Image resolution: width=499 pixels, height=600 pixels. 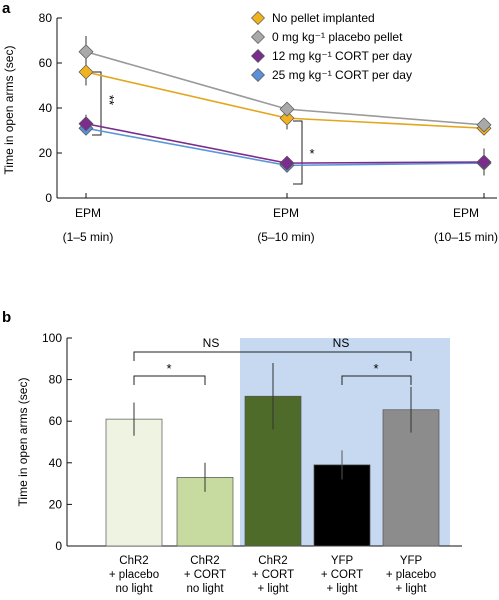 I want to click on panel-a-series-line, so click(x=285, y=143).